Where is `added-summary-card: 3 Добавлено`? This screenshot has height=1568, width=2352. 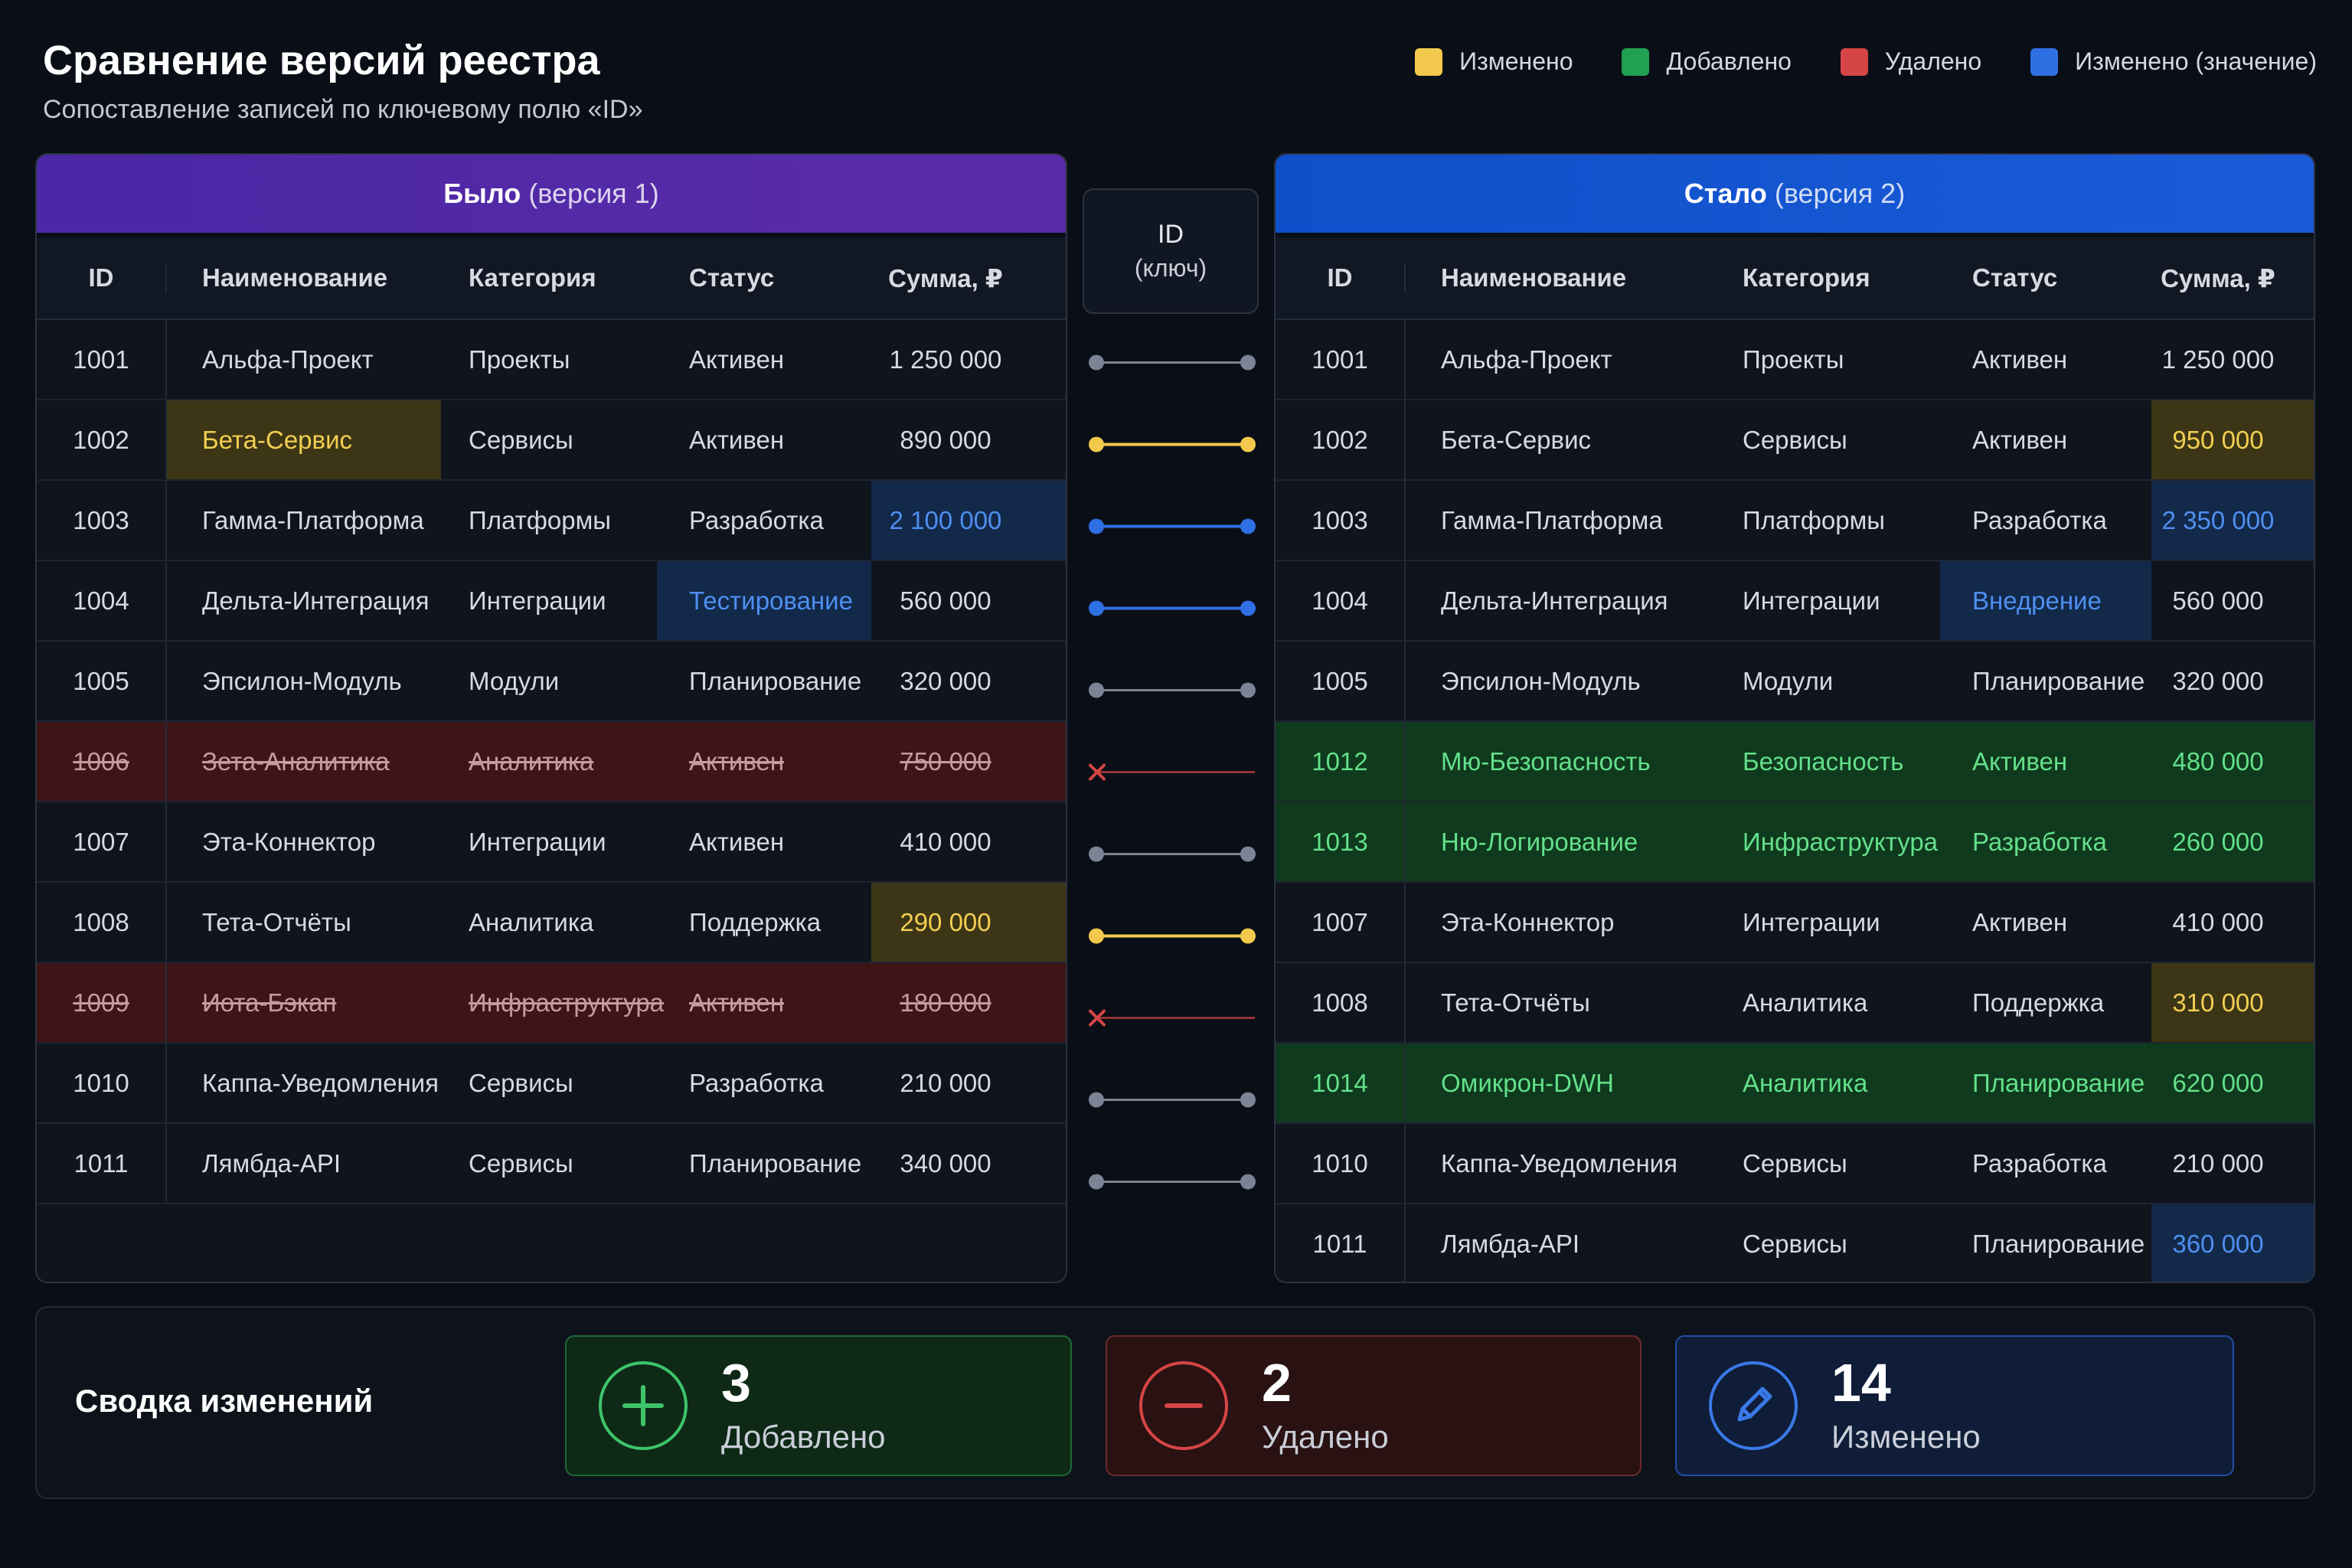
added-summary-card: 3 Добавлено is located at coordinates (818, 1405).